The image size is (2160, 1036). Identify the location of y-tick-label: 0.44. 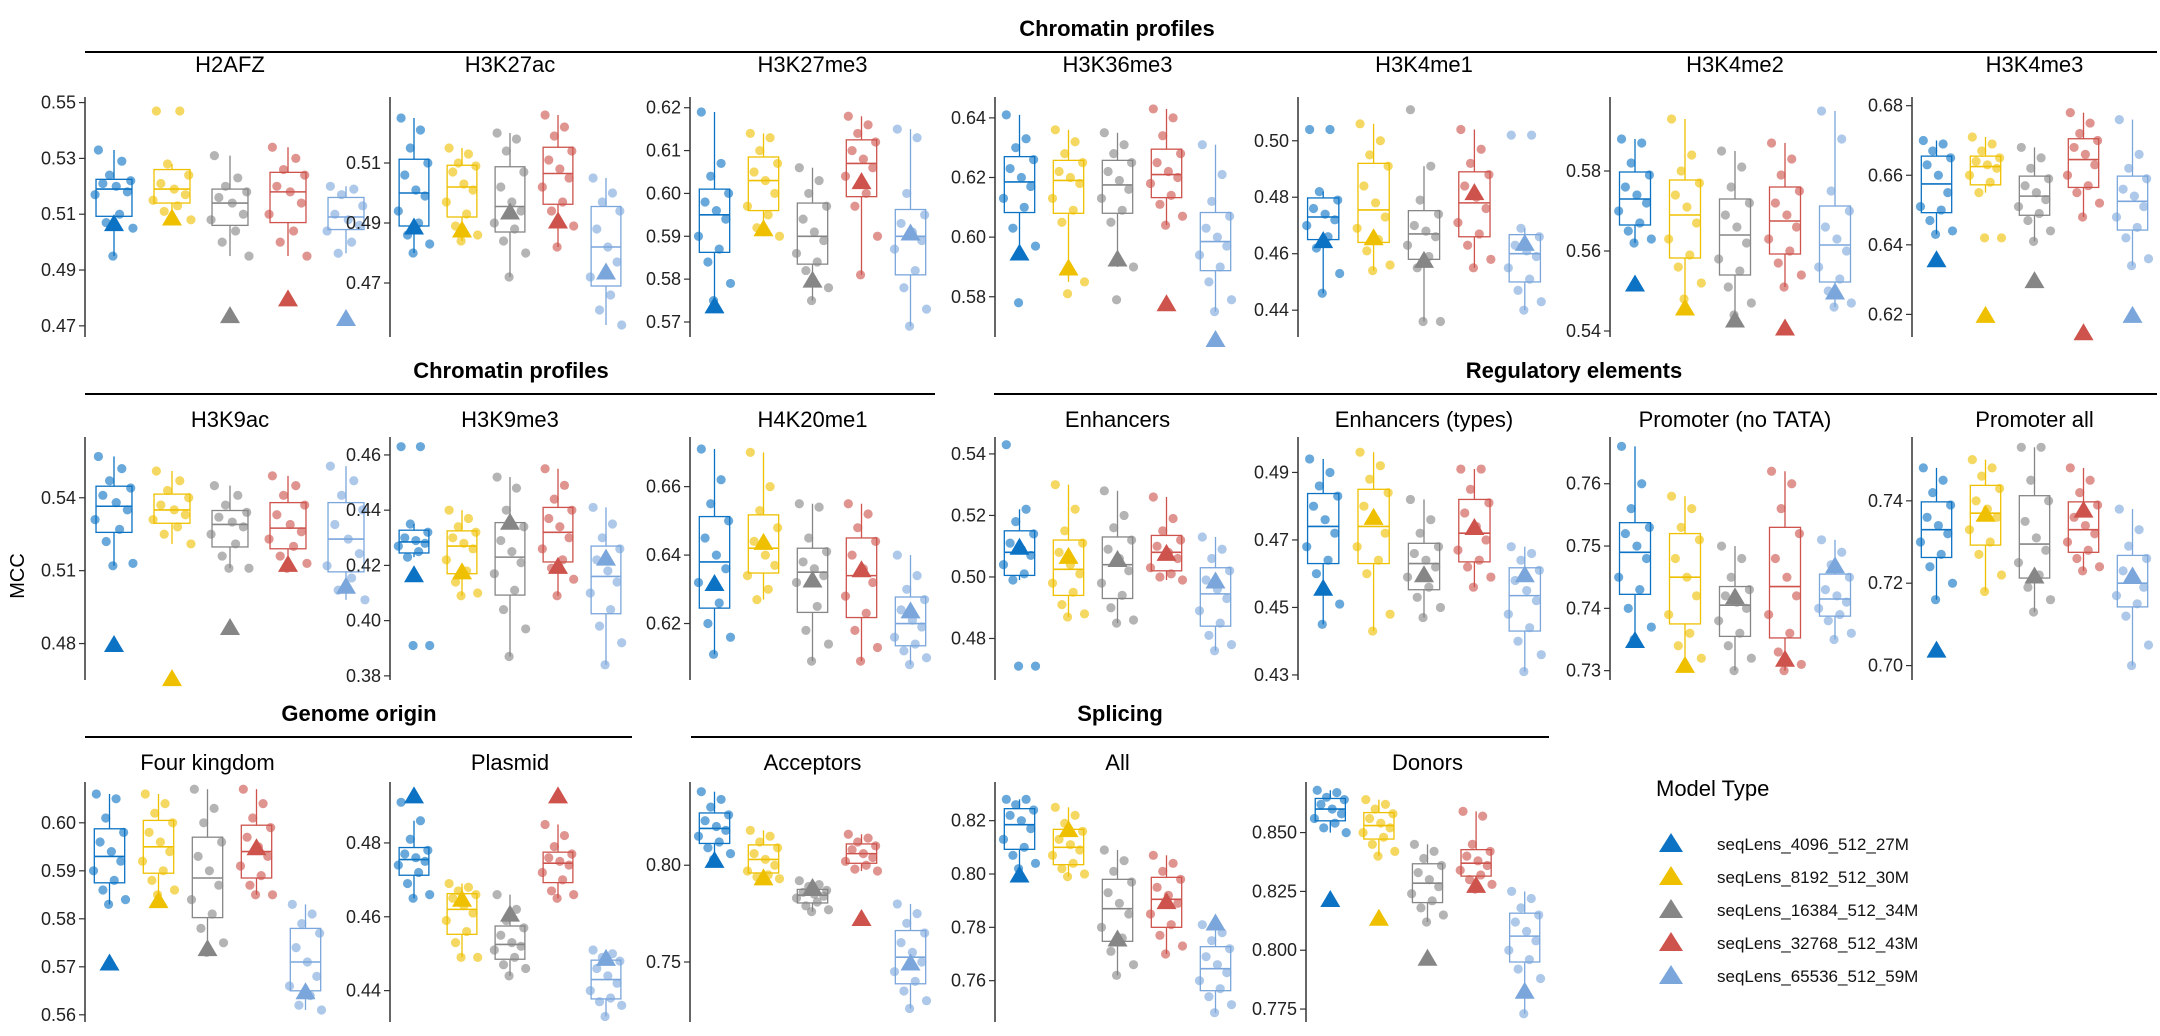
(363, 510).